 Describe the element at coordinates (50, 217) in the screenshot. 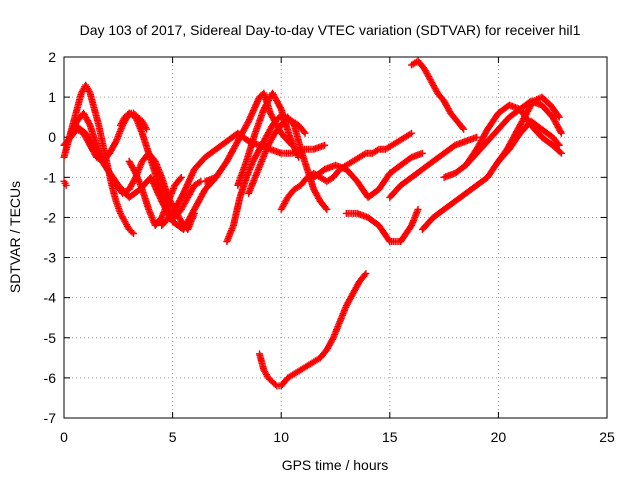

I see `y-tick-label: -2` at that location.